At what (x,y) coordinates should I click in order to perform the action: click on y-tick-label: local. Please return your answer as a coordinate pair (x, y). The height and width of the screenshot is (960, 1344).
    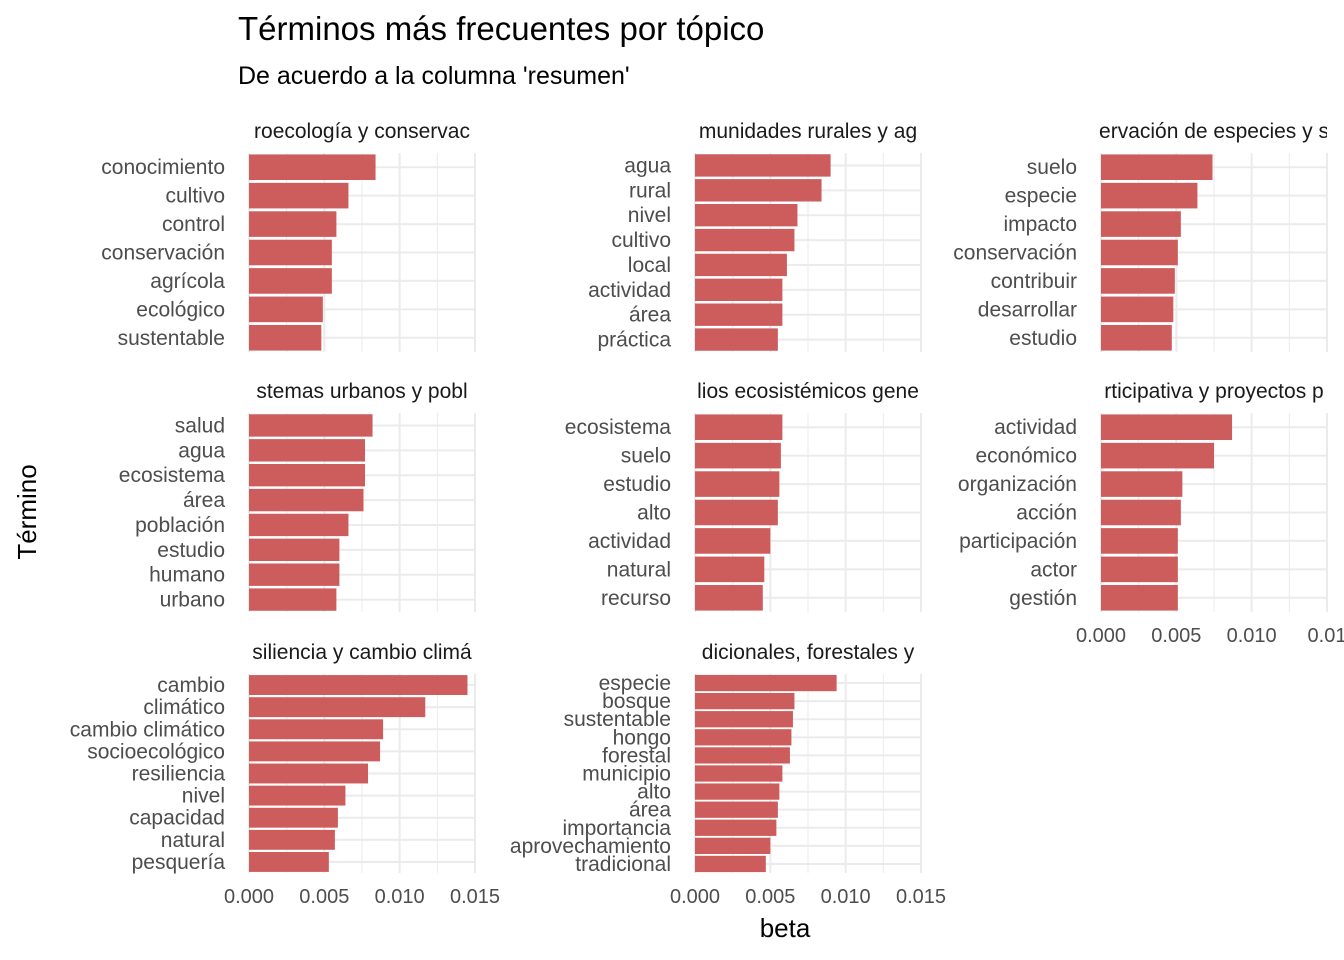
    Looking at the image, I should click on (649, 265).